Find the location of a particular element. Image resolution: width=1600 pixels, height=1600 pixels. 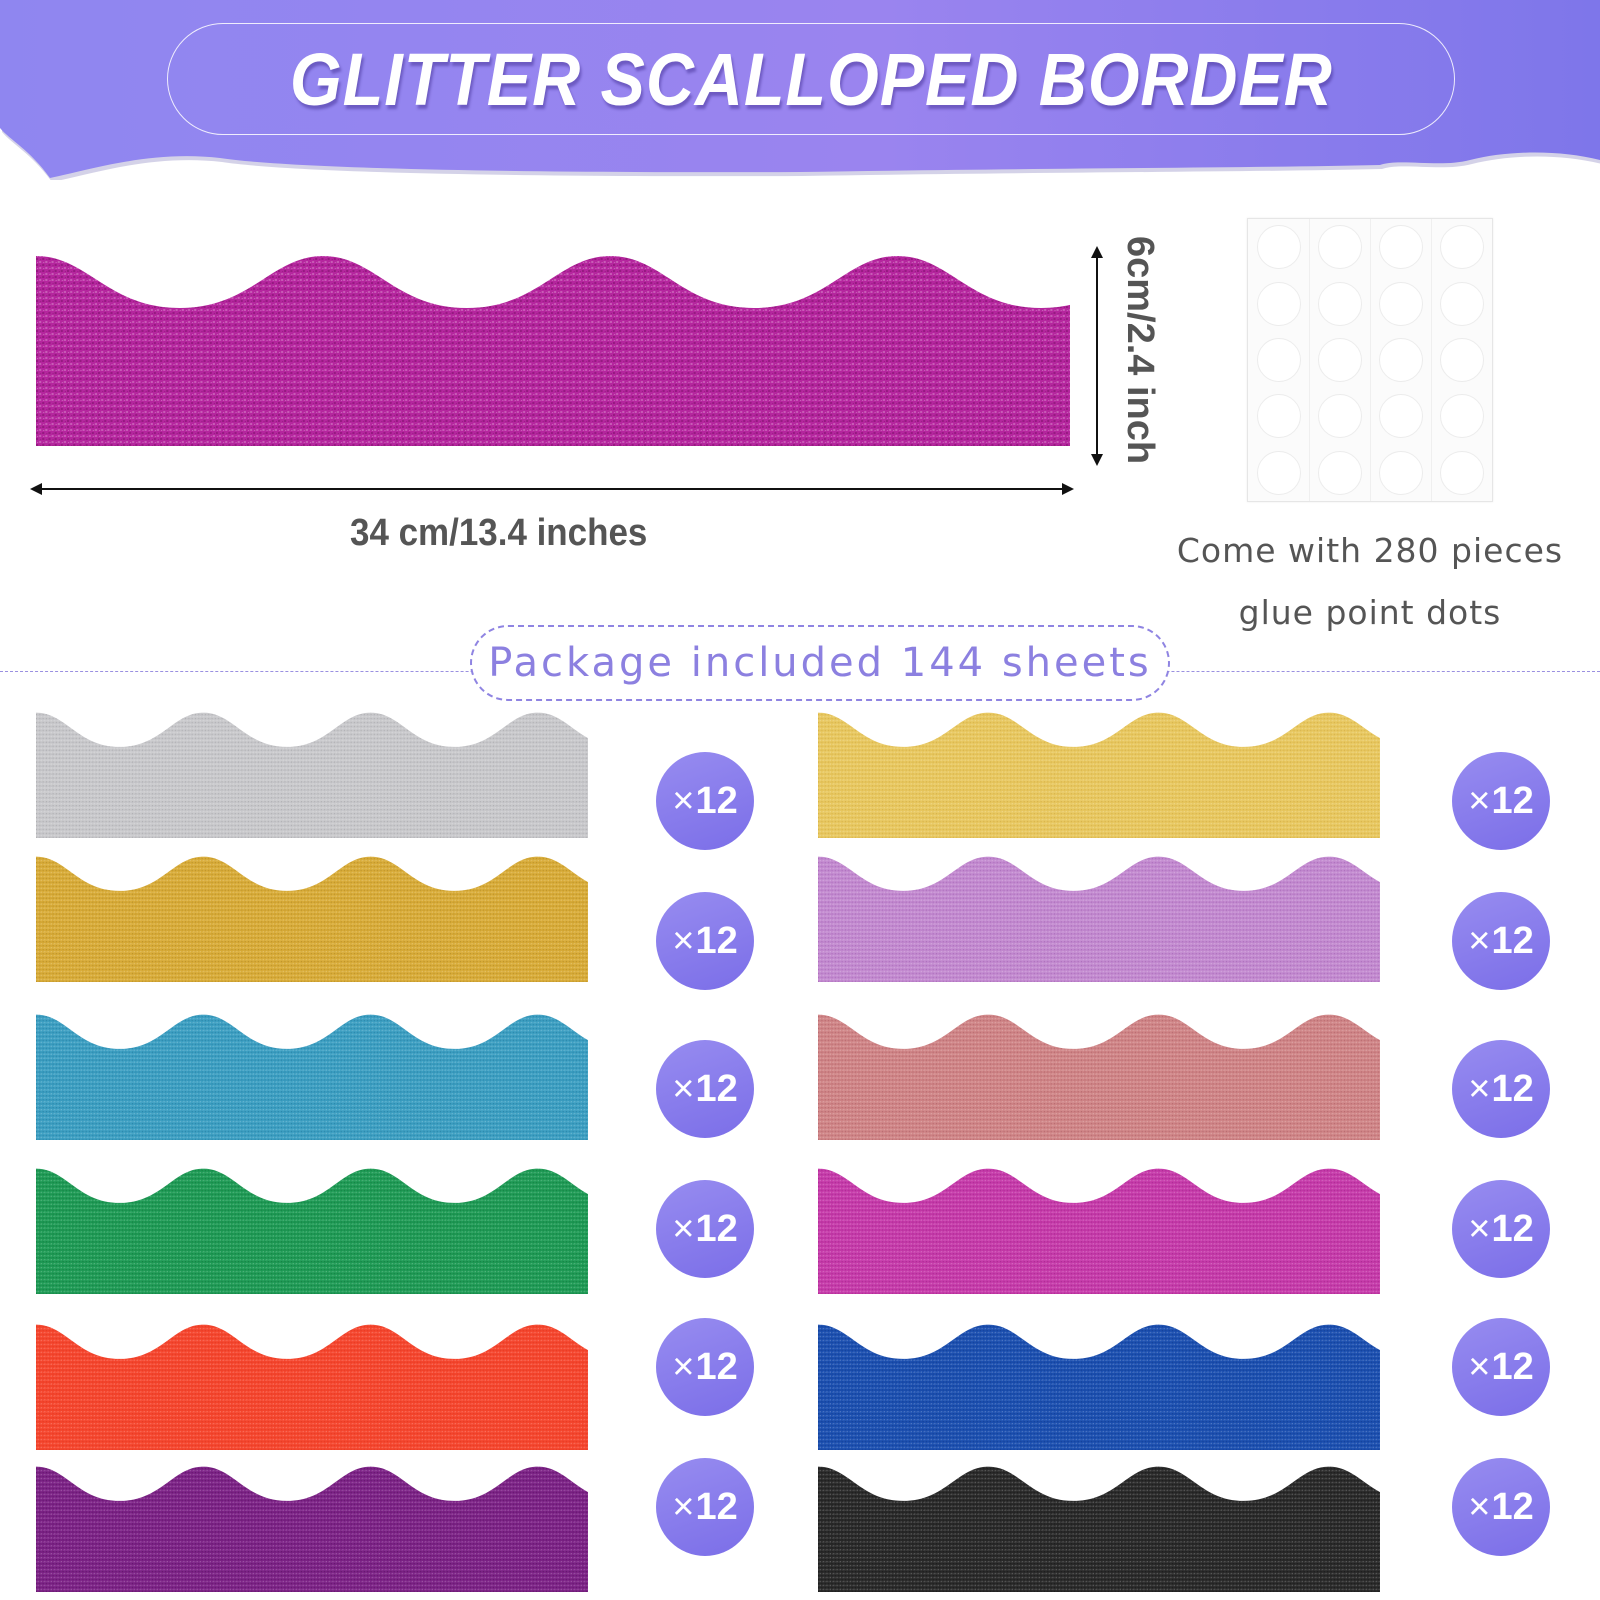

height-dimension-arrow is located at coordinates (1097, 356).